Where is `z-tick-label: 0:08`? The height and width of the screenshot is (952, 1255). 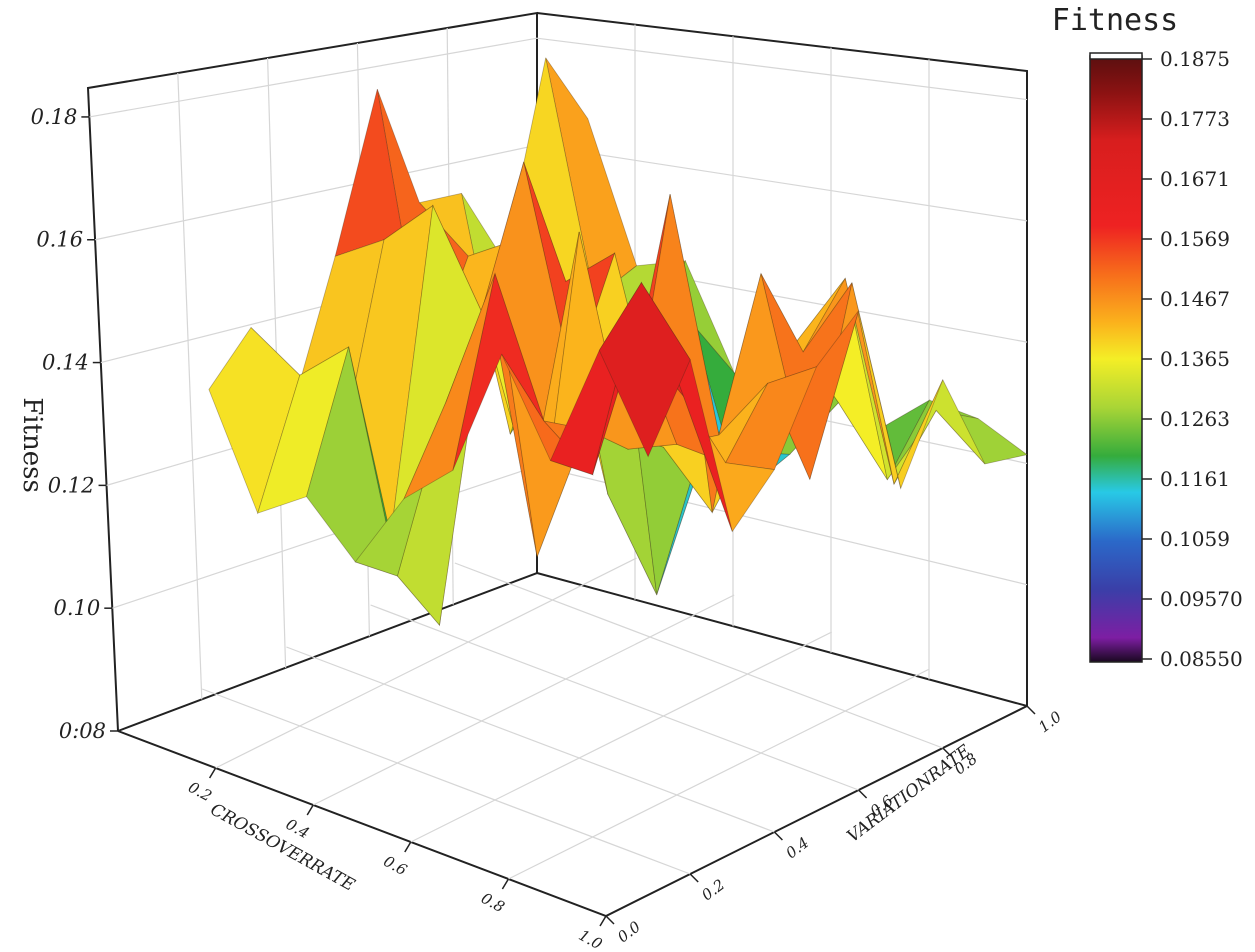 z-tick-label: 0:08 is located at coordinates (82, 731).